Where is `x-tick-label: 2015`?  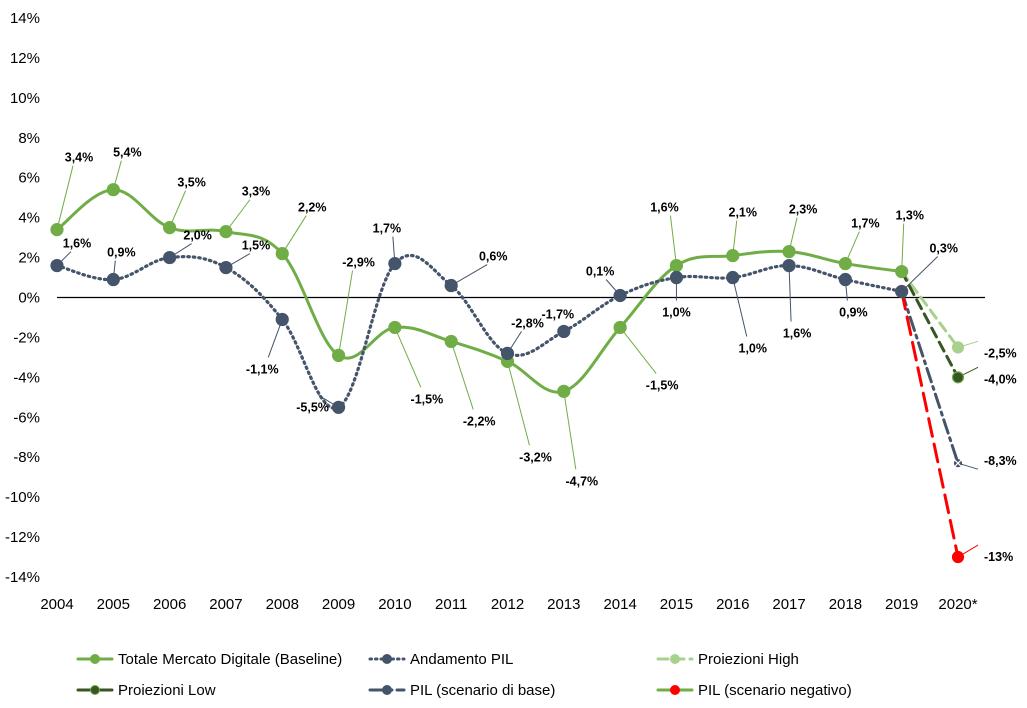
x-tick-label: 2015 is located at coordinates (676, 604).